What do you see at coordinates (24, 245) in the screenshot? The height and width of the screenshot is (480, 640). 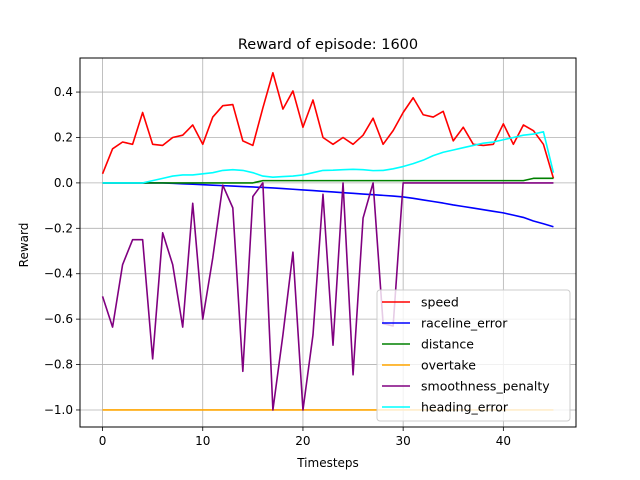 I see `y-axis-label: Reward` at bounding box center [24, 245].